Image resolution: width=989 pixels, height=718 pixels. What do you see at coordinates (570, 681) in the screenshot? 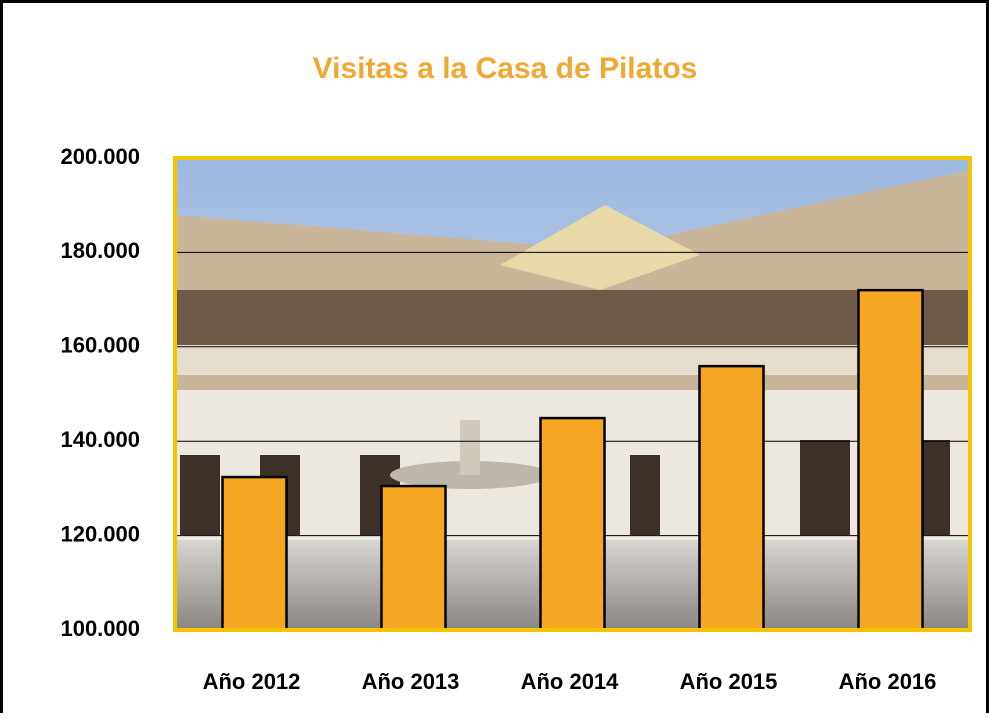
I see `x-tick-label: Año 2014` at bounding box center [570, 681].